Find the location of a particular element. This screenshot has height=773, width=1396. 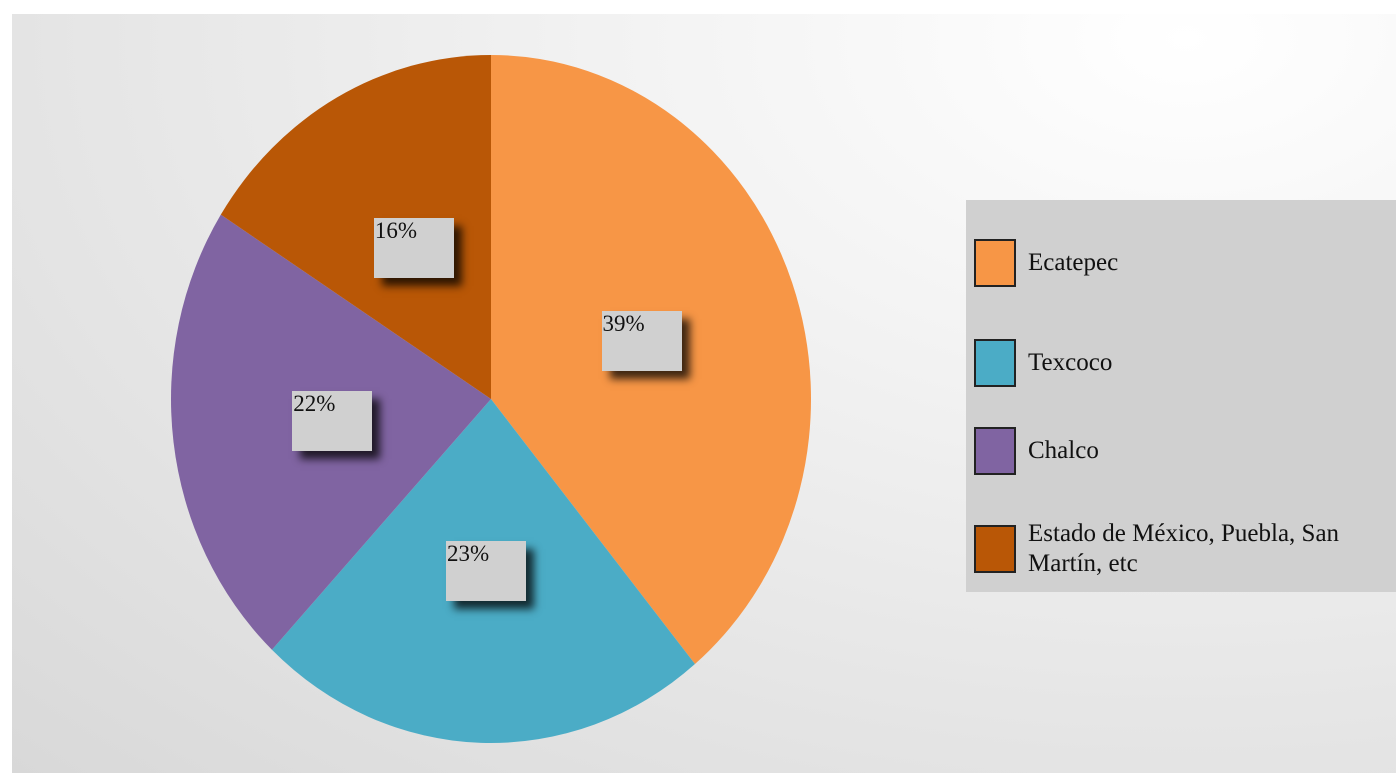

data-label: 23% is located at coordinates (485, 570).